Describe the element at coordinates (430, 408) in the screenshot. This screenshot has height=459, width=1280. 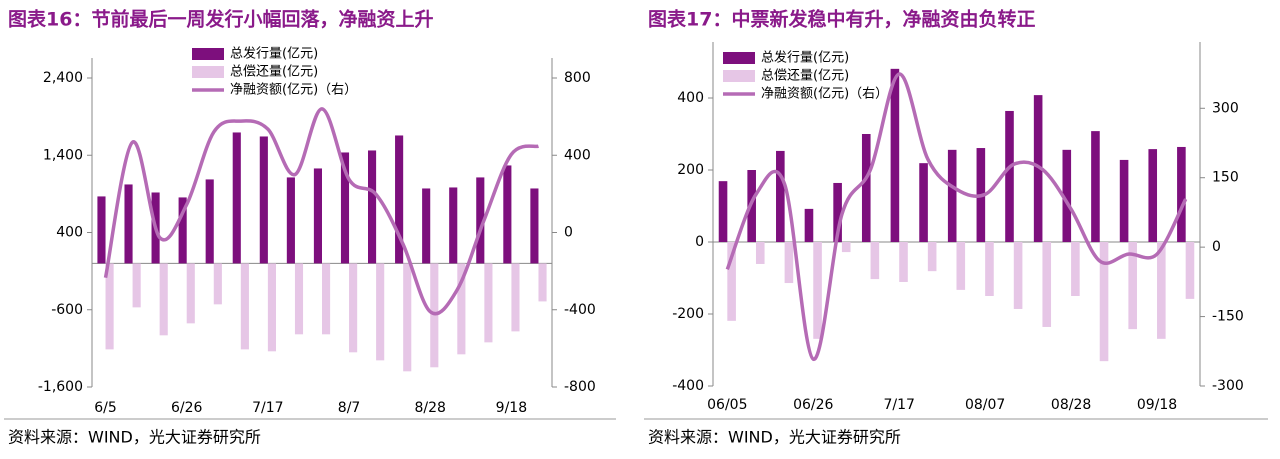
I see `x-tick-label: 8/28` at that location.